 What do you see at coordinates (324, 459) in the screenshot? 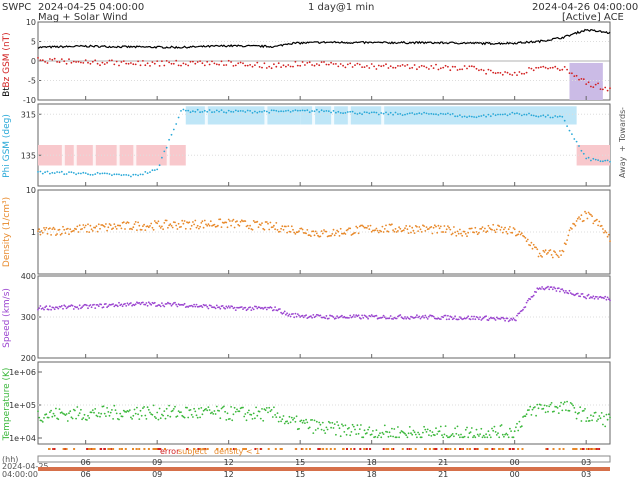
I see `time-slider-top` at bounding box center [324, 459].